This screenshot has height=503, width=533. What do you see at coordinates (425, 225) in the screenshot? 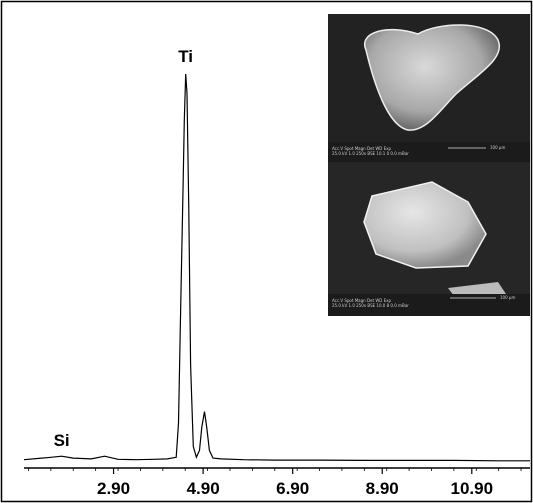
I see `grain-shape-bottom` at bounding box center [425, 225].